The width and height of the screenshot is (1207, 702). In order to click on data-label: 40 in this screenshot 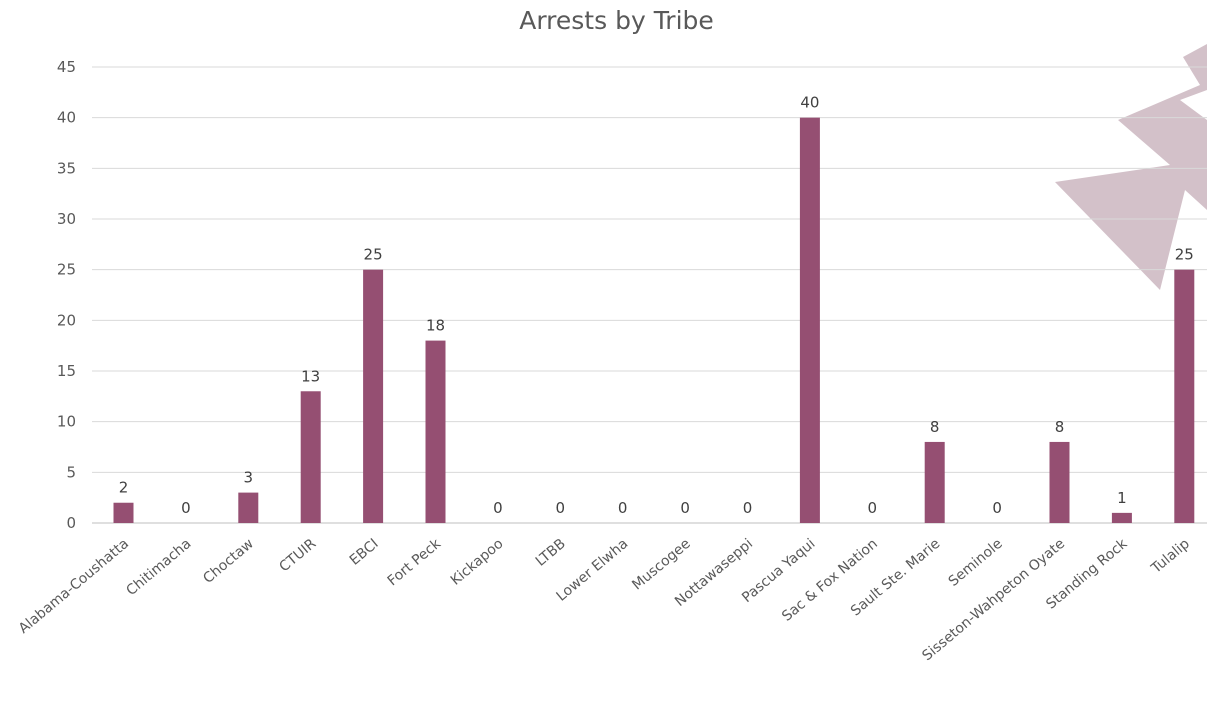, I will do `click(809, 103)`.